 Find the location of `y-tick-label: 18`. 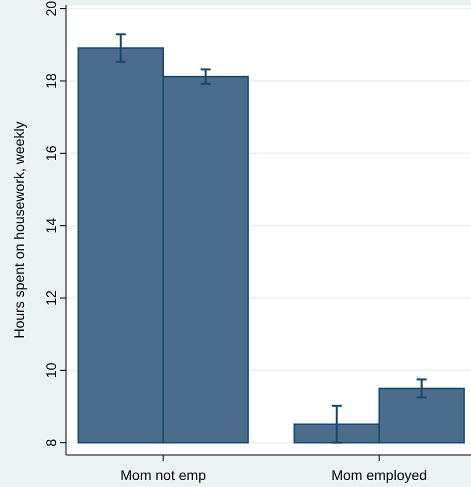

y-tick-label: 18 is located at coordinates (51, 80).